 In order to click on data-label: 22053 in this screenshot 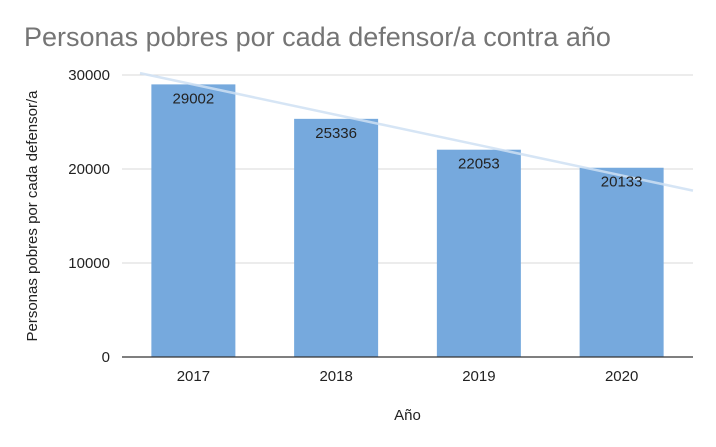, I will do `click(479, 164)`.